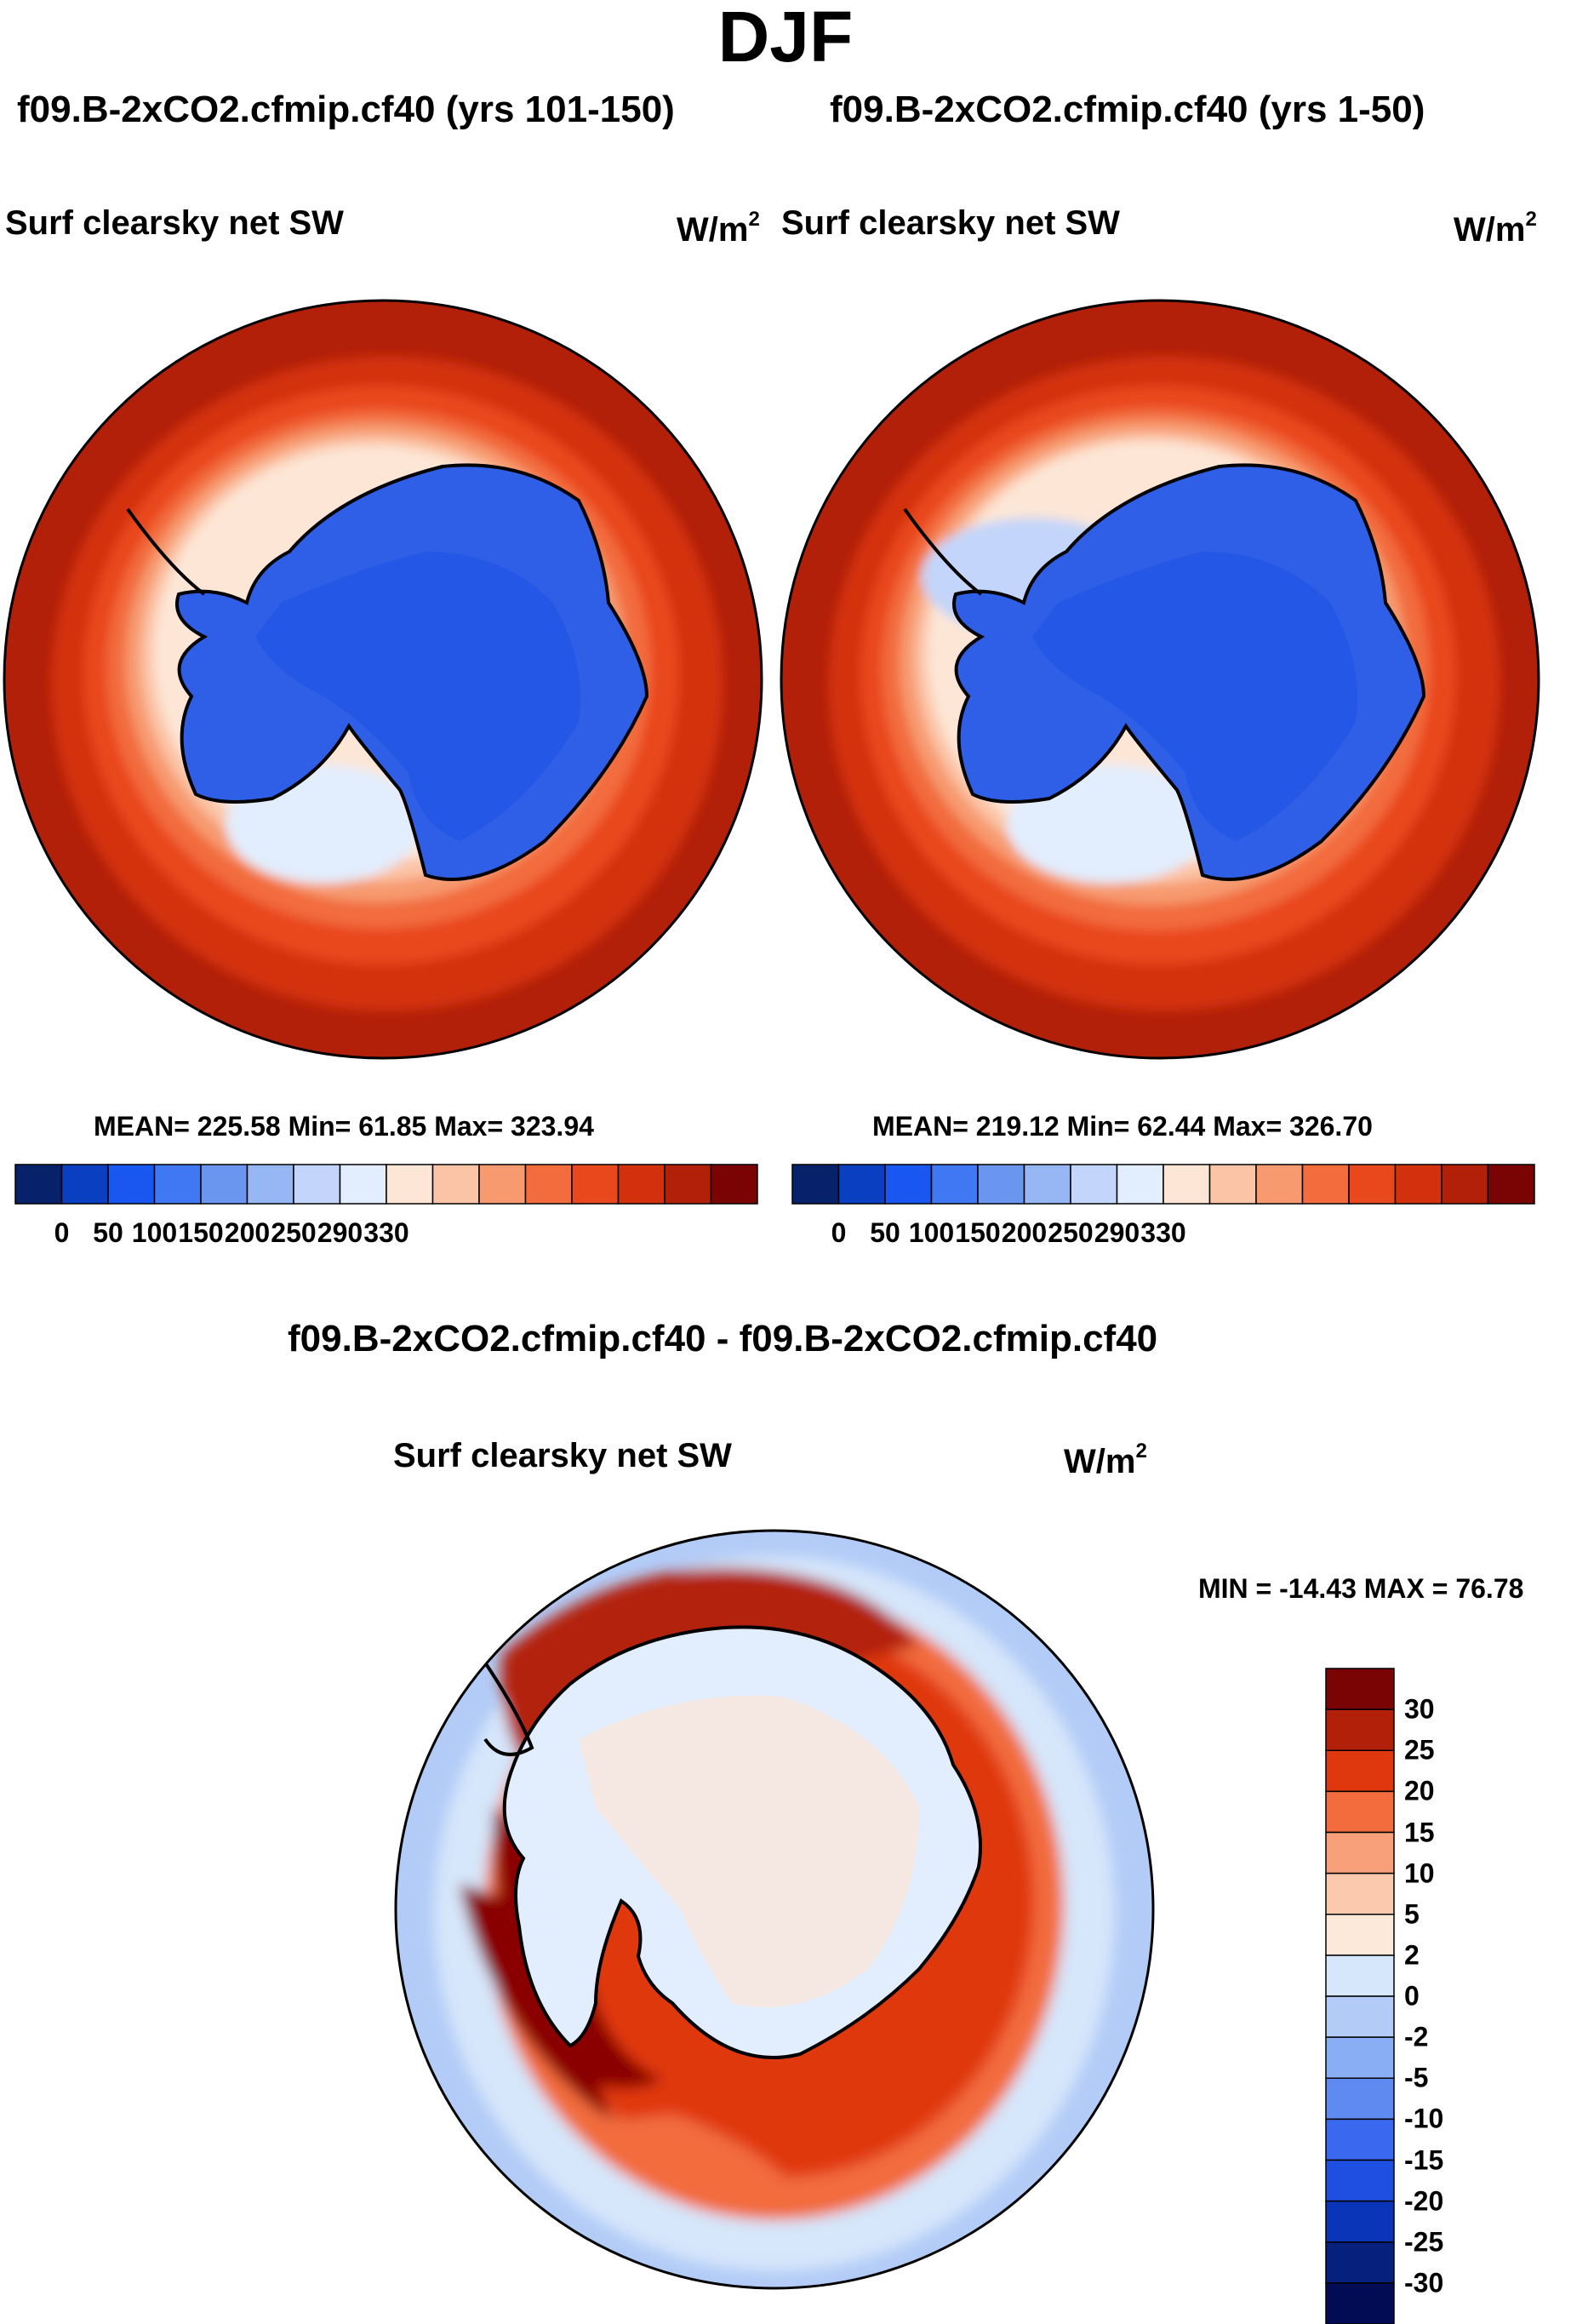 Image resolution: width=1571 pixels, height=2324 pixels. I want to click on difference-stats: MIN = -14.43 MAX = 76.78, so click(1361, 1588).